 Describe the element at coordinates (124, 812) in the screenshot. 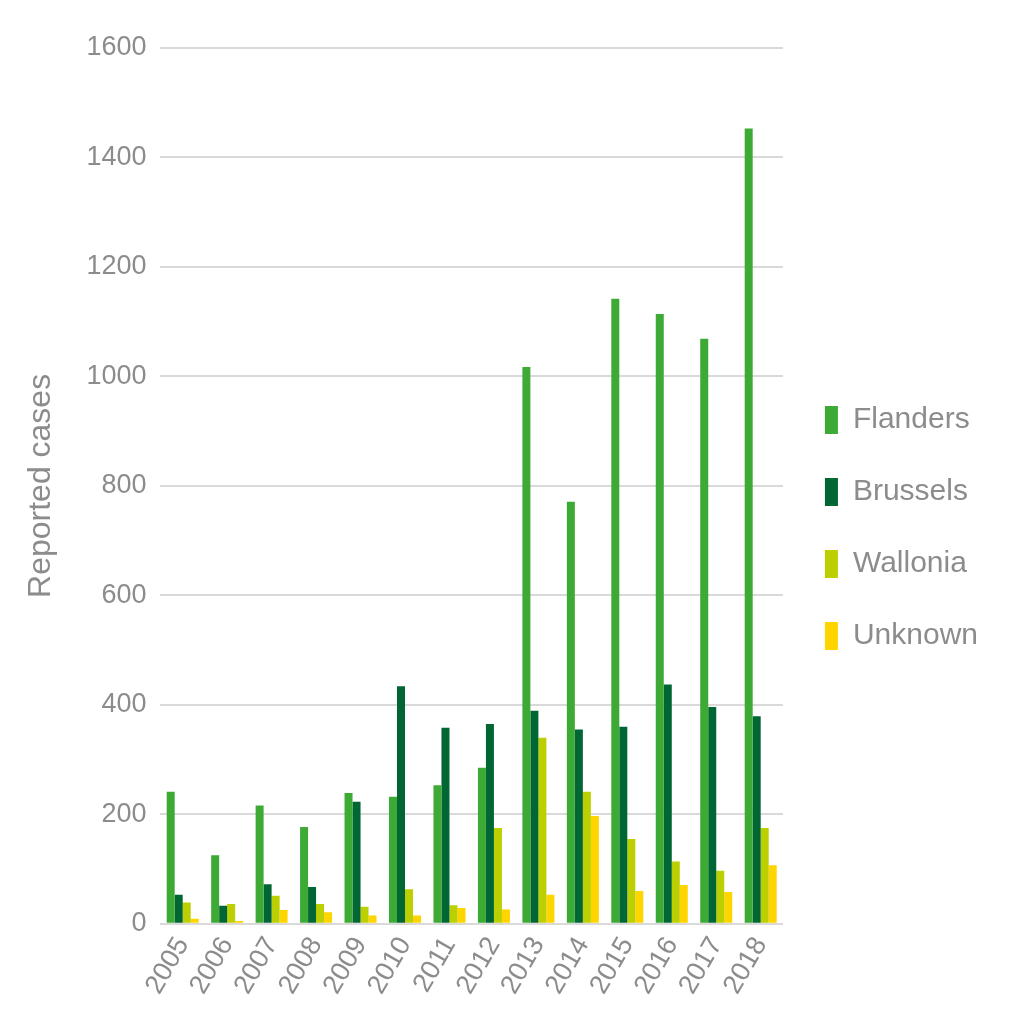

I see `y-tick-label: 200` at that location.